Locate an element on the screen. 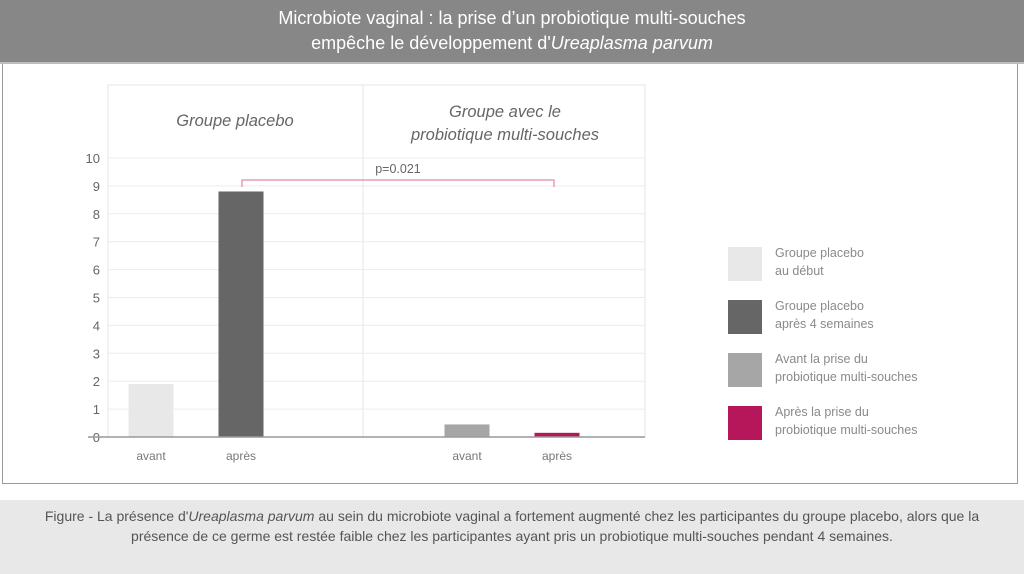 The image size is (1024, 574). y-tick-label: 2 is located at coordinates (96, 381).